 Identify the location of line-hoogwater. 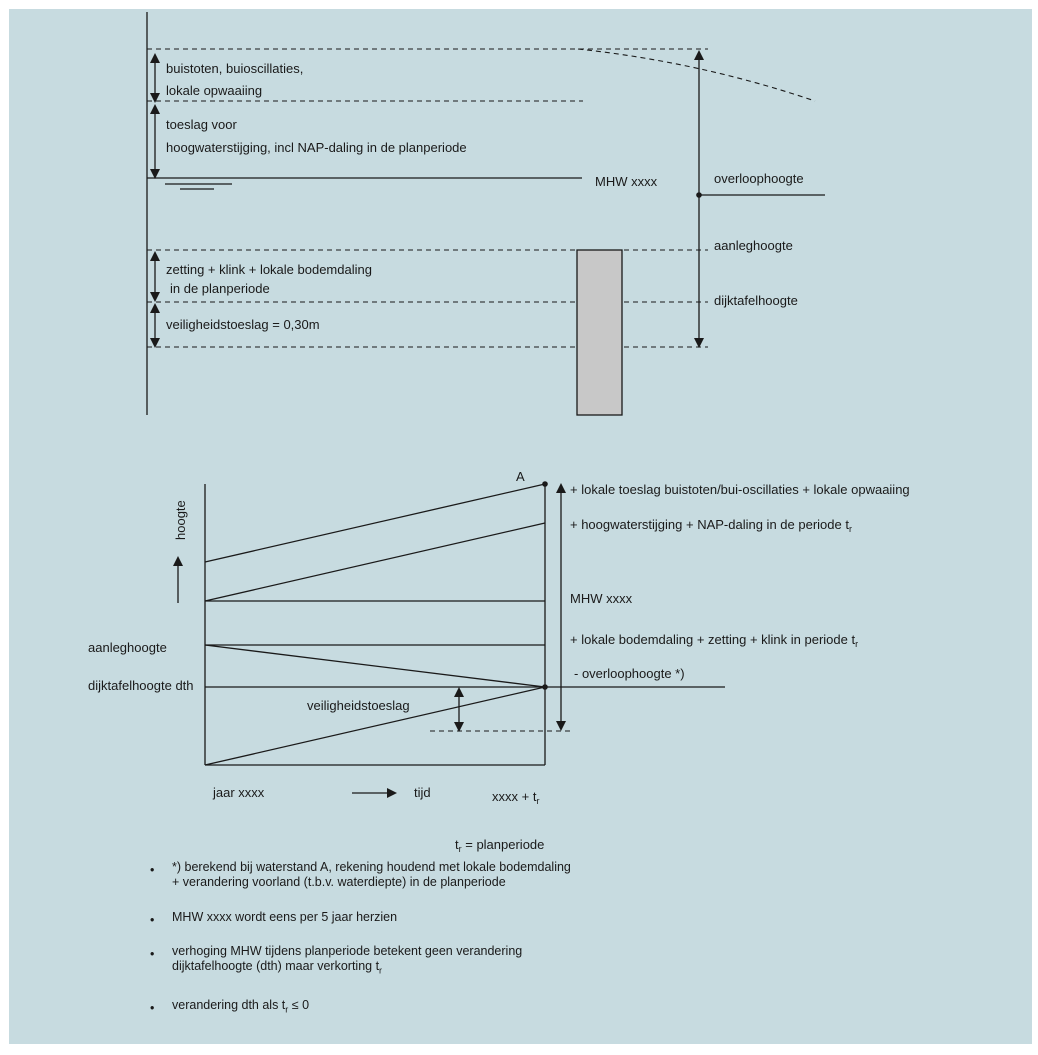
(375, 562).